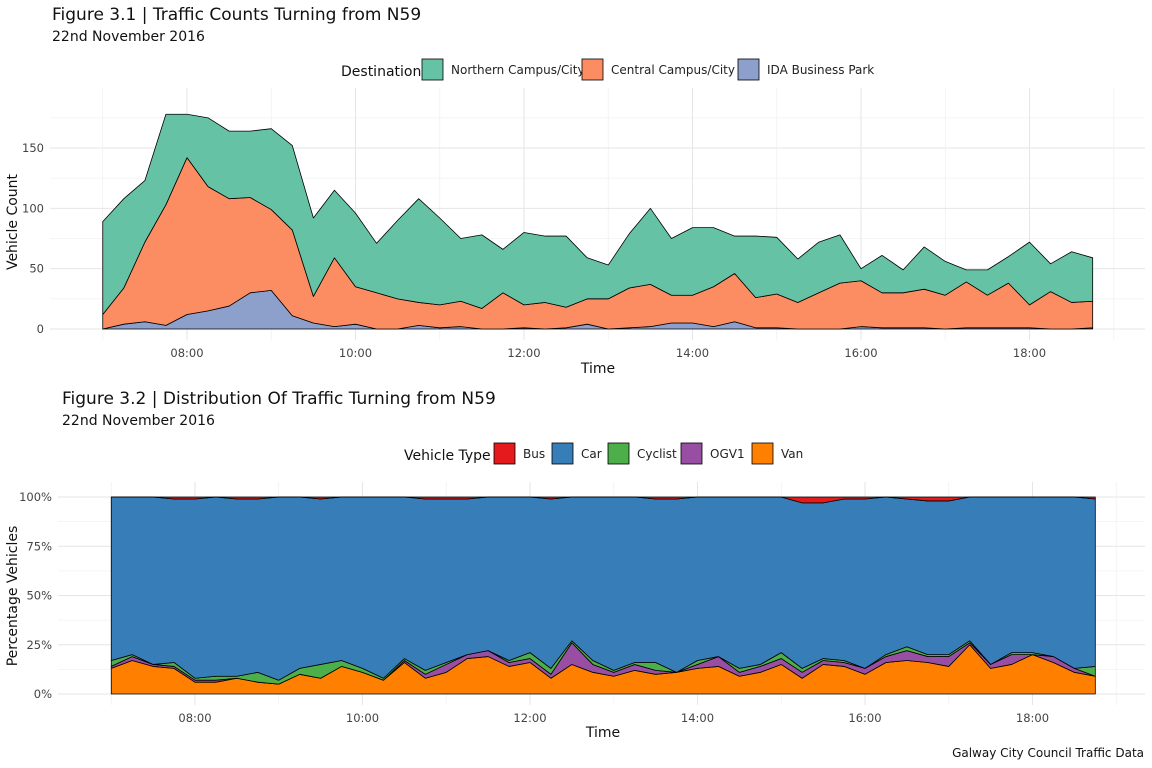 The height and width of the screenshot is (768, 1152). I want to click on chart1-y-tick-label: 50, so click(36, 269).